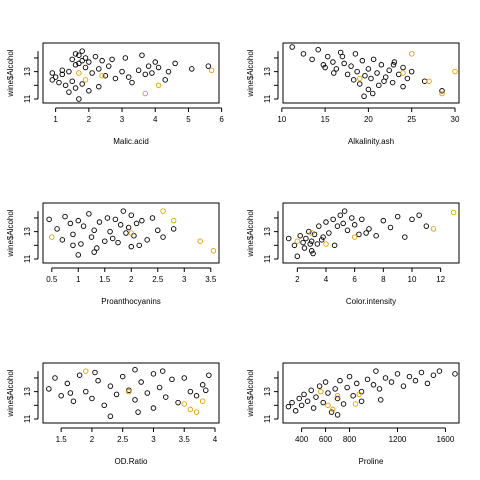 This screenshot has width=480, height=480. I want to click on x-axis-title: Proline, so click(371, 461).